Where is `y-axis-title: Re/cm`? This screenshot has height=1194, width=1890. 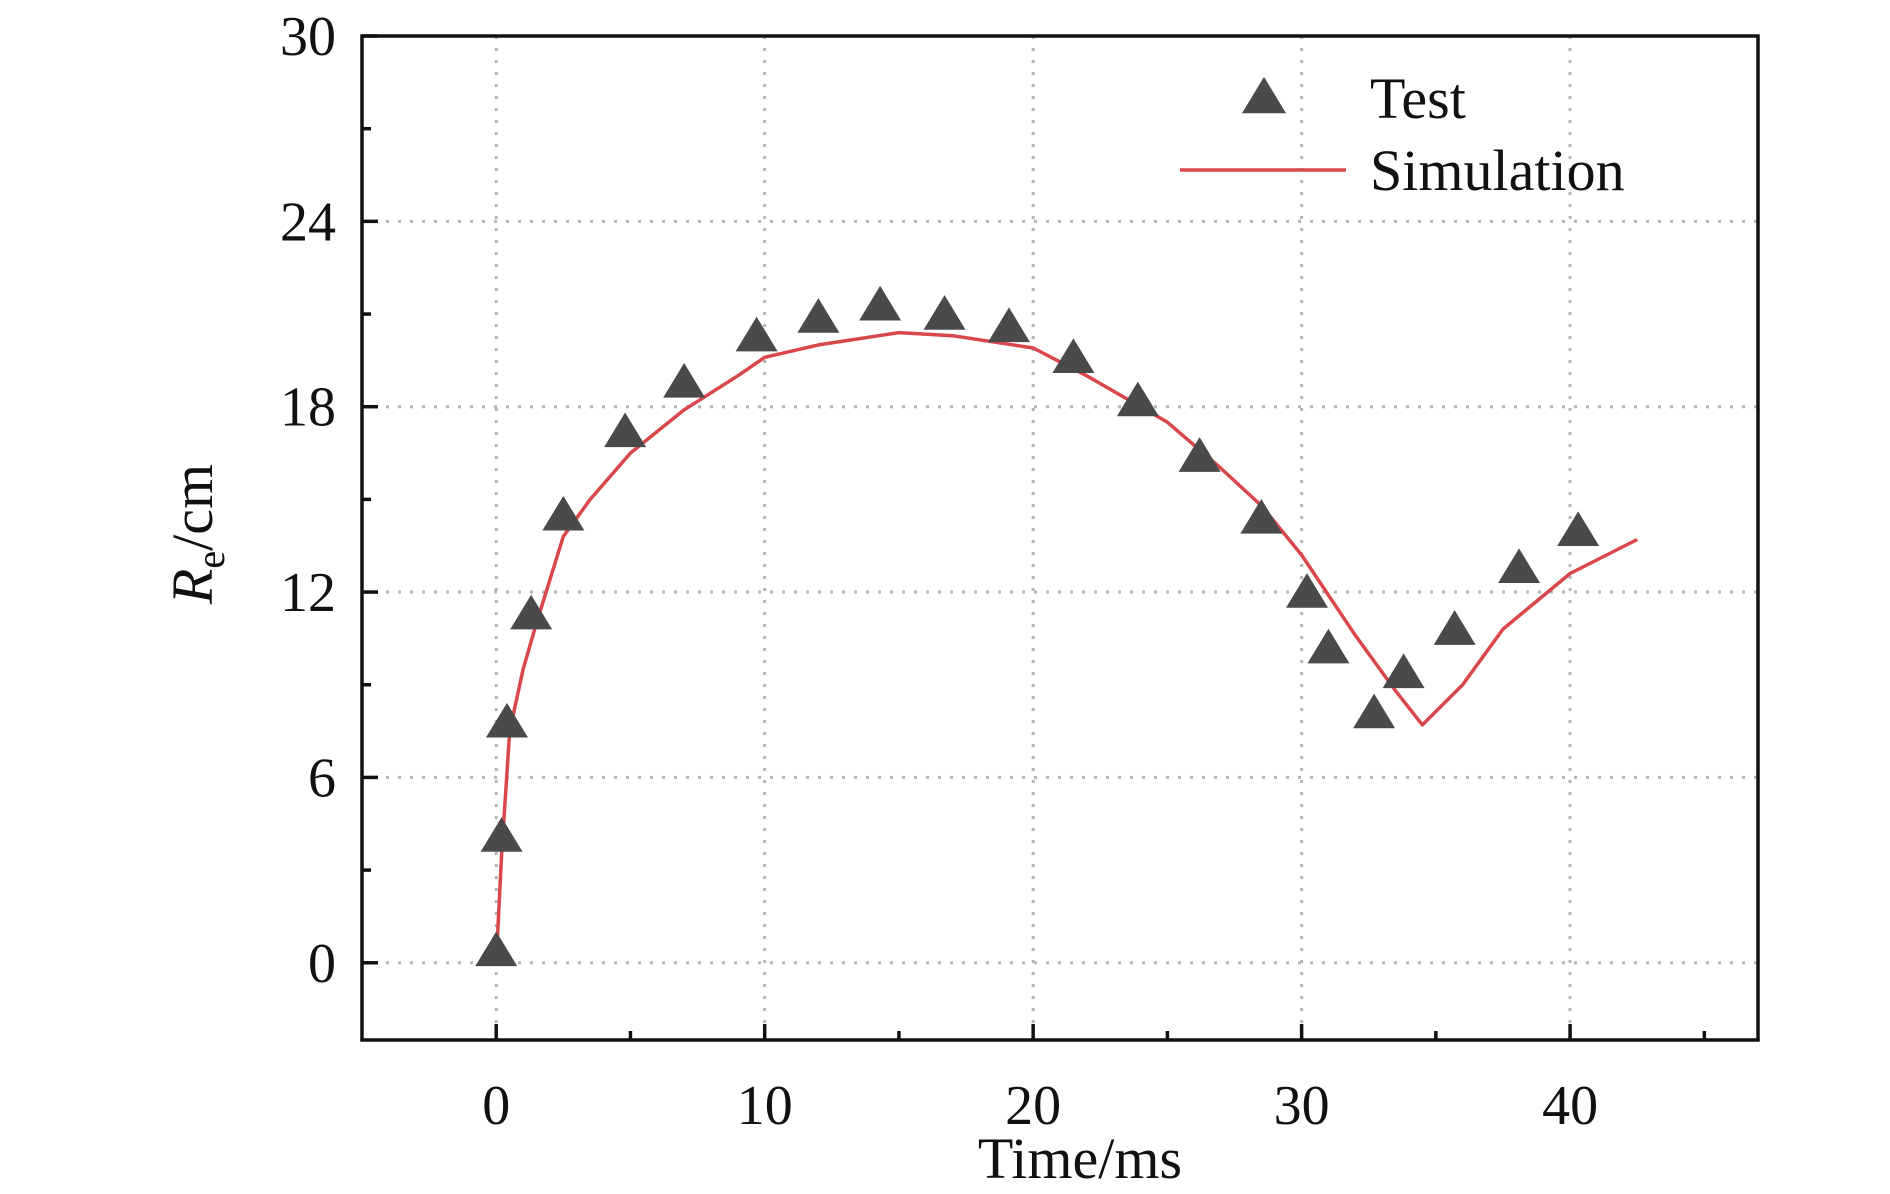 y-axis-title: Re/cm is located at coordinates (196, 534).